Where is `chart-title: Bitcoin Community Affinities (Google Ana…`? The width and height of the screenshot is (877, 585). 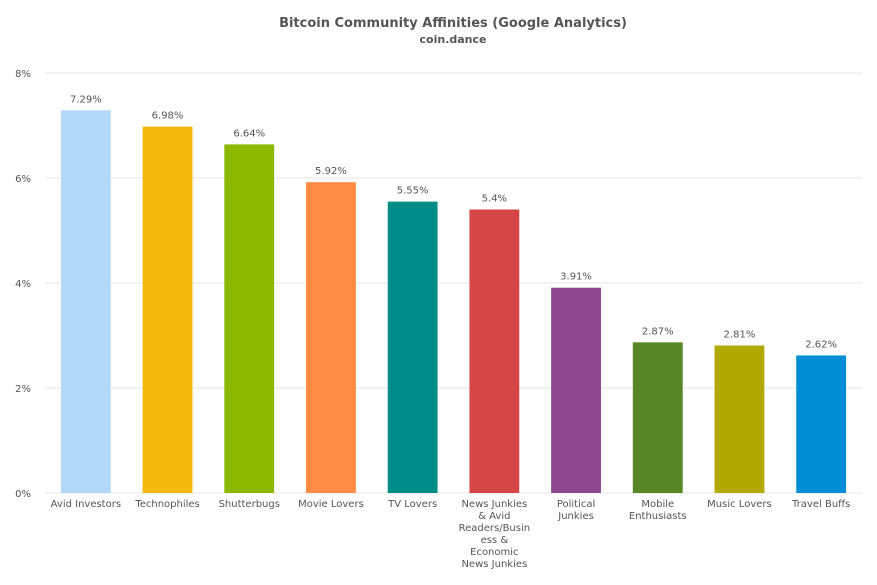
chart-title: Bitcoin Community Affinities (Google Ana… is located at coordinates (453, 23).